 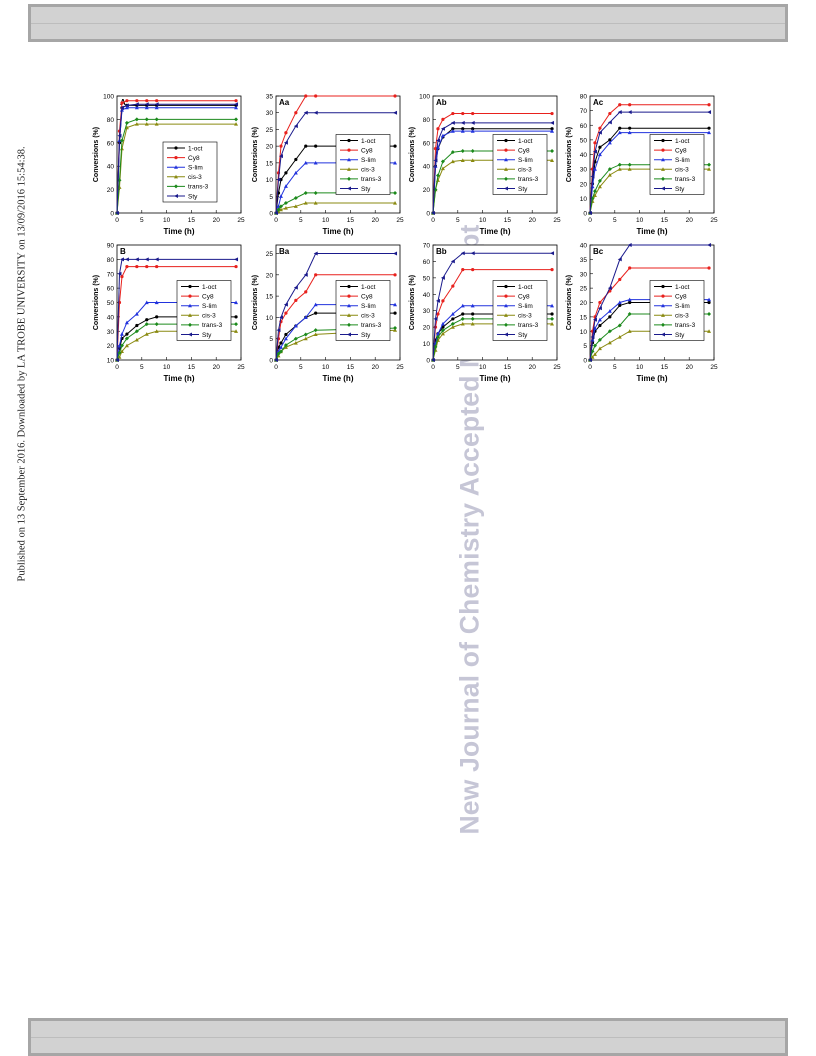 What do you see at coordinates (598, 251) in the screenshot?
I see `panel-label: Bc` at bounding box center [598, 251].